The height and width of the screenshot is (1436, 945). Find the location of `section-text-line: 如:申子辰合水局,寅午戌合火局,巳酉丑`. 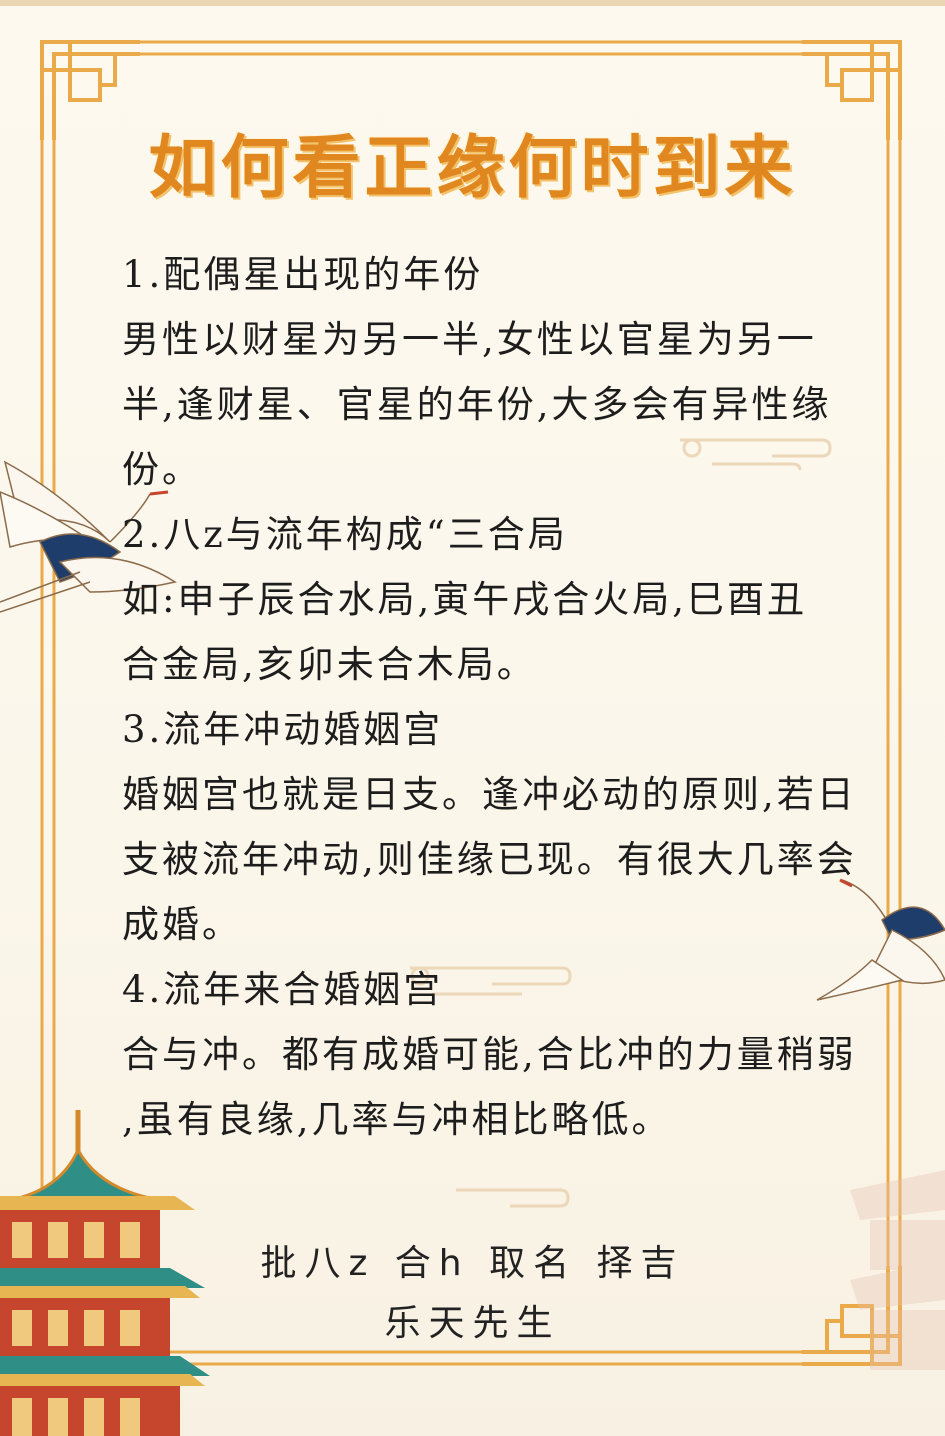

section-text-line: 如:申子辰合水局,寅午戌合火局,巳酉丑 is located at coordinates (464, 599).